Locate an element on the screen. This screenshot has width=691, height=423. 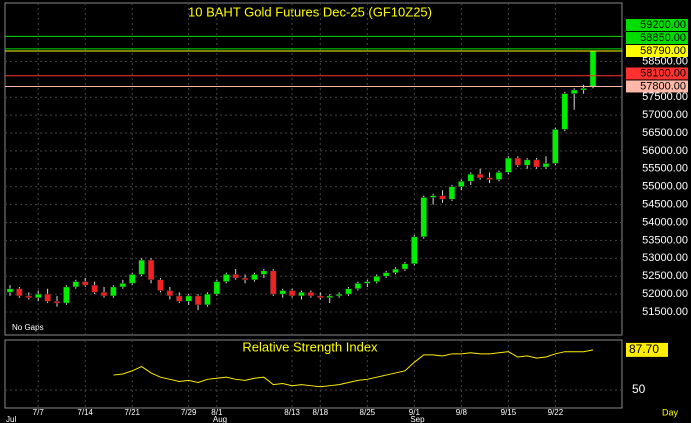
y-tick-label: 54000.00 is located at coordinates (665, 222).